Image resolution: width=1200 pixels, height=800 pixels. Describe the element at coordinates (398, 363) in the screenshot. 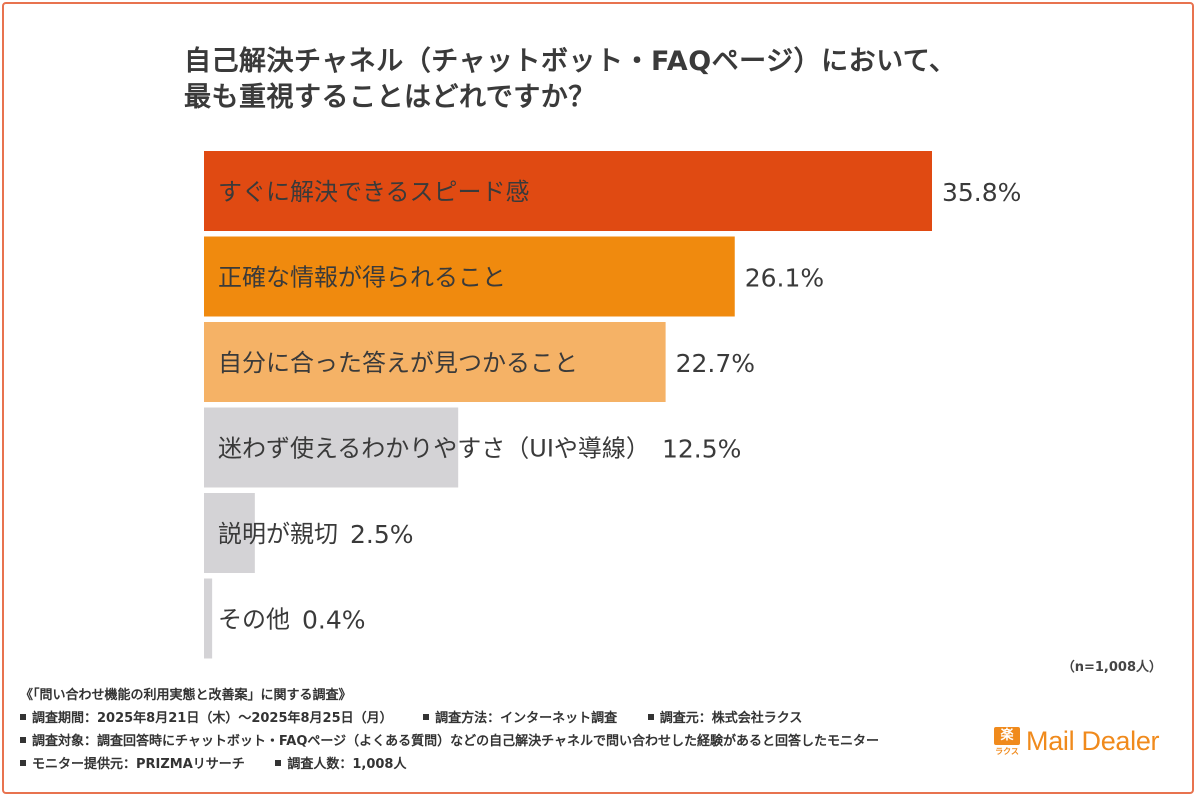

I see `bar-label-2: 自分に合った答えが見つかること` at that location.